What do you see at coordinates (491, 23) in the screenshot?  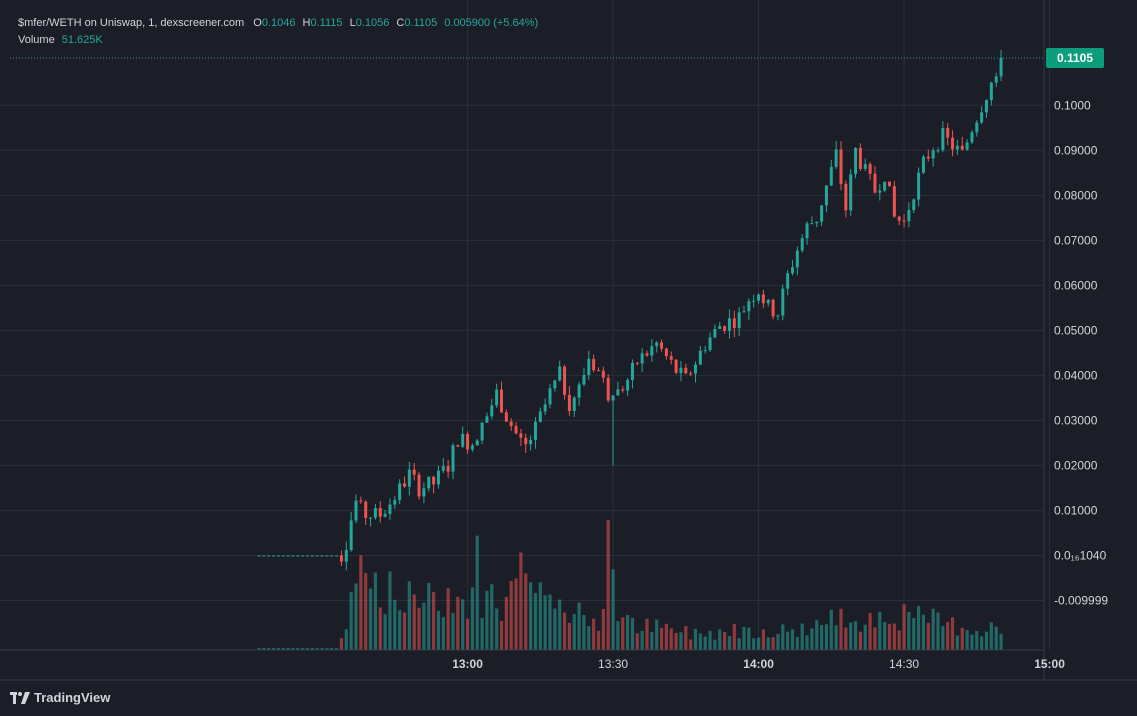 I see `change-value: 0.005900 (+5.64%)` at bounding box center [491, 23].